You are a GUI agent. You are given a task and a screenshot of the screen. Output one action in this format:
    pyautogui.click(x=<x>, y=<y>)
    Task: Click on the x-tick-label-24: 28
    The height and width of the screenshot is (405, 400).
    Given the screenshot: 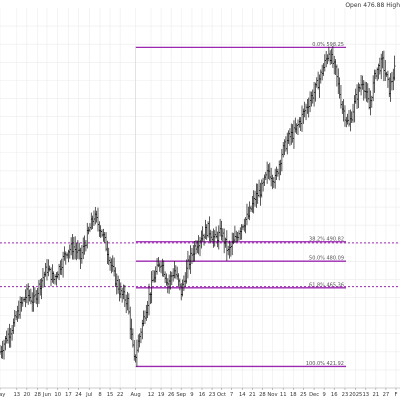 What is the action you would take?
    pyautogui.click(x=262, y=395)
    